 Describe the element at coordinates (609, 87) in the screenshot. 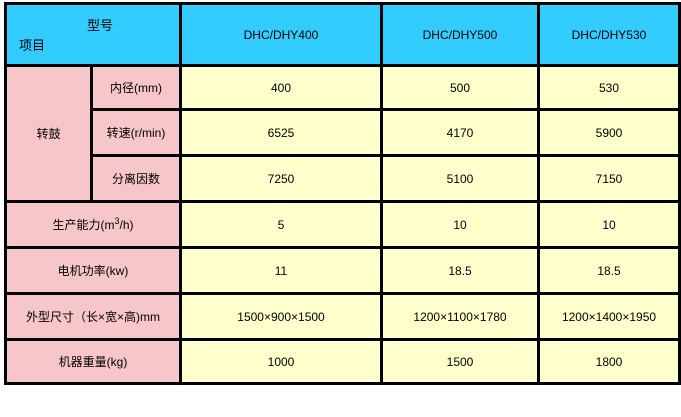

I see `value-cell: 530` at that location.